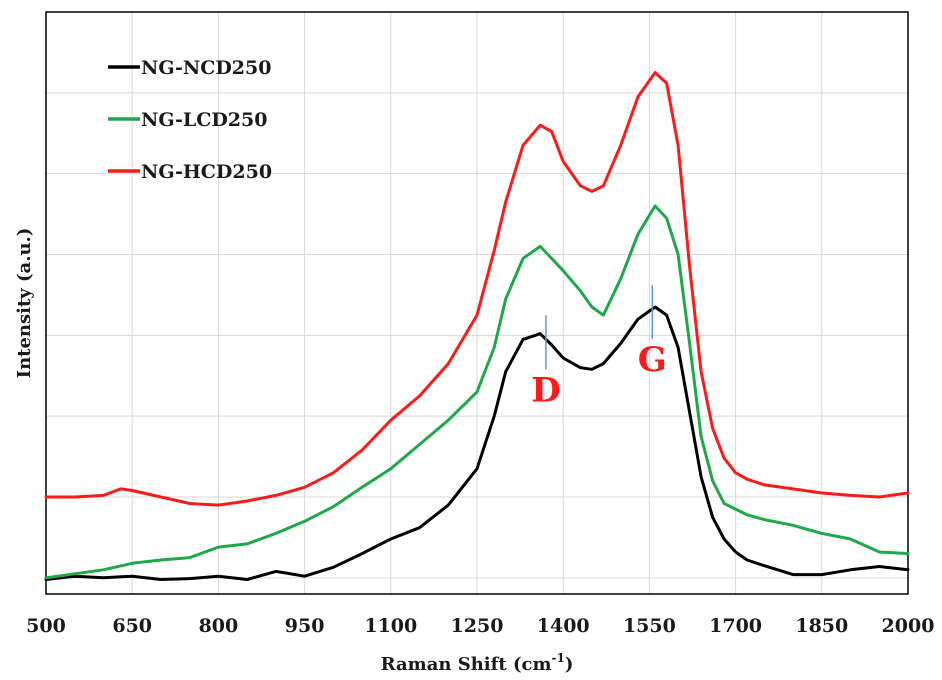  Describe the element at coordinates (24, 303) in the screenshot. I see `y-axis-title: Intensity (a.u.)` at that location.